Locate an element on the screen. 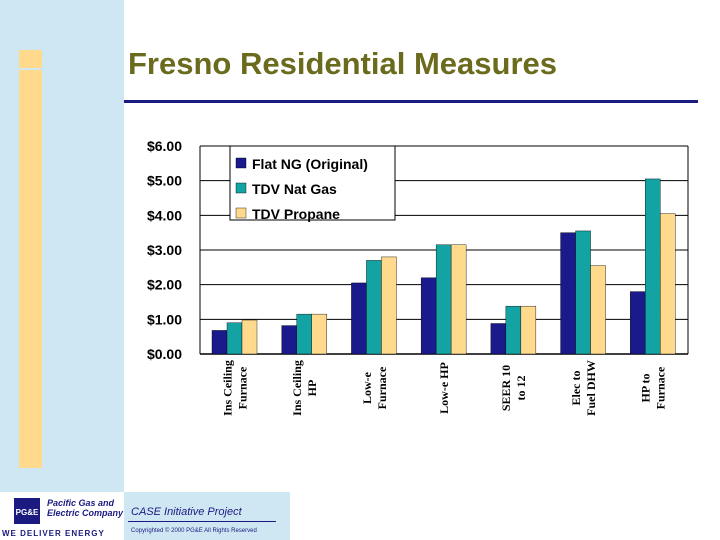 This screenshot has height=540, width=720. x-category-label: SEER 10 is located at coordinates (506, 388).